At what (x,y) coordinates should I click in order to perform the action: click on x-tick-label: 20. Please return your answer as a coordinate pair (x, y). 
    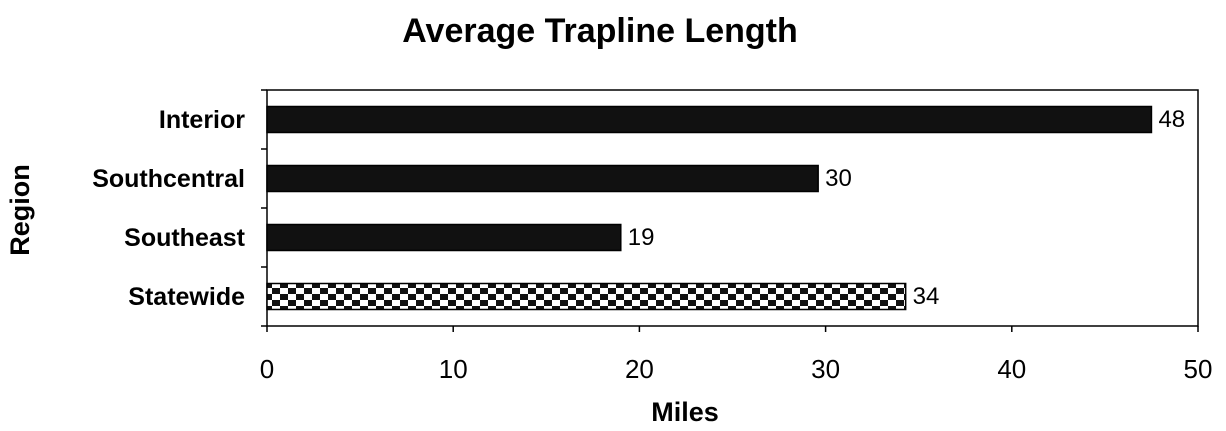
    Looking at the image, I should click on (639, 369).